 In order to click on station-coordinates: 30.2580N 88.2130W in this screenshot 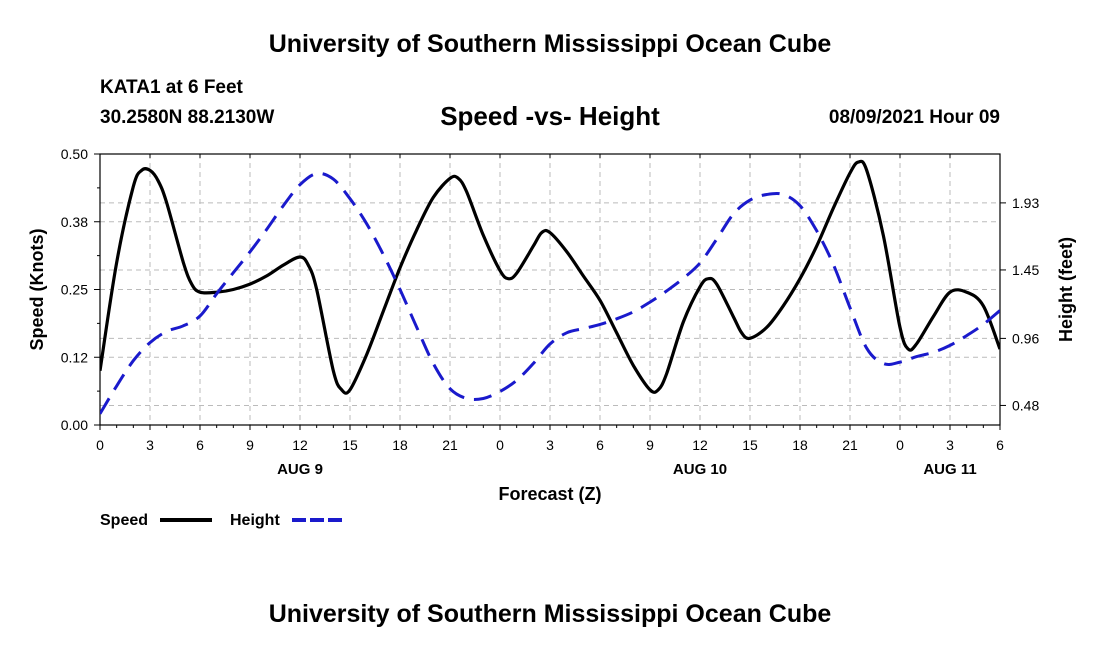, I will do `click(187, 117)`.